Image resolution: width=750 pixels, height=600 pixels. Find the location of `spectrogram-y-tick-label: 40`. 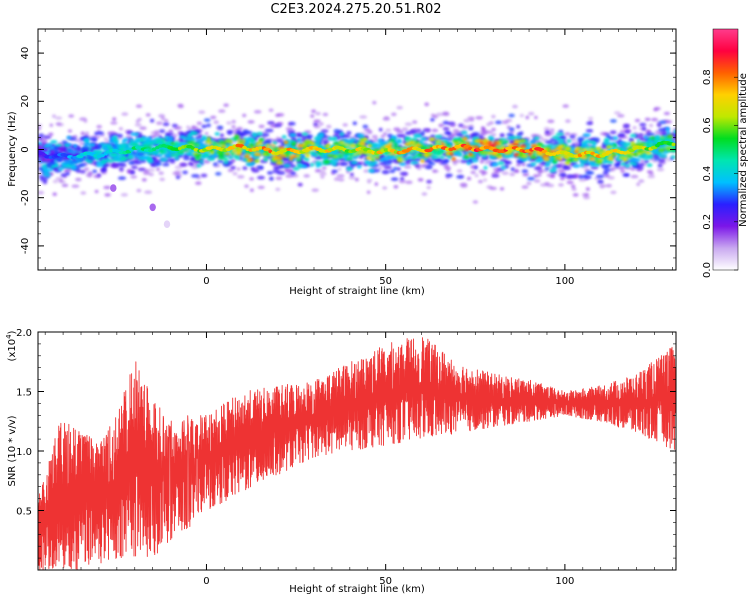

spectrogram-y-tick-label: 40 is located at coordinates (25, 53).